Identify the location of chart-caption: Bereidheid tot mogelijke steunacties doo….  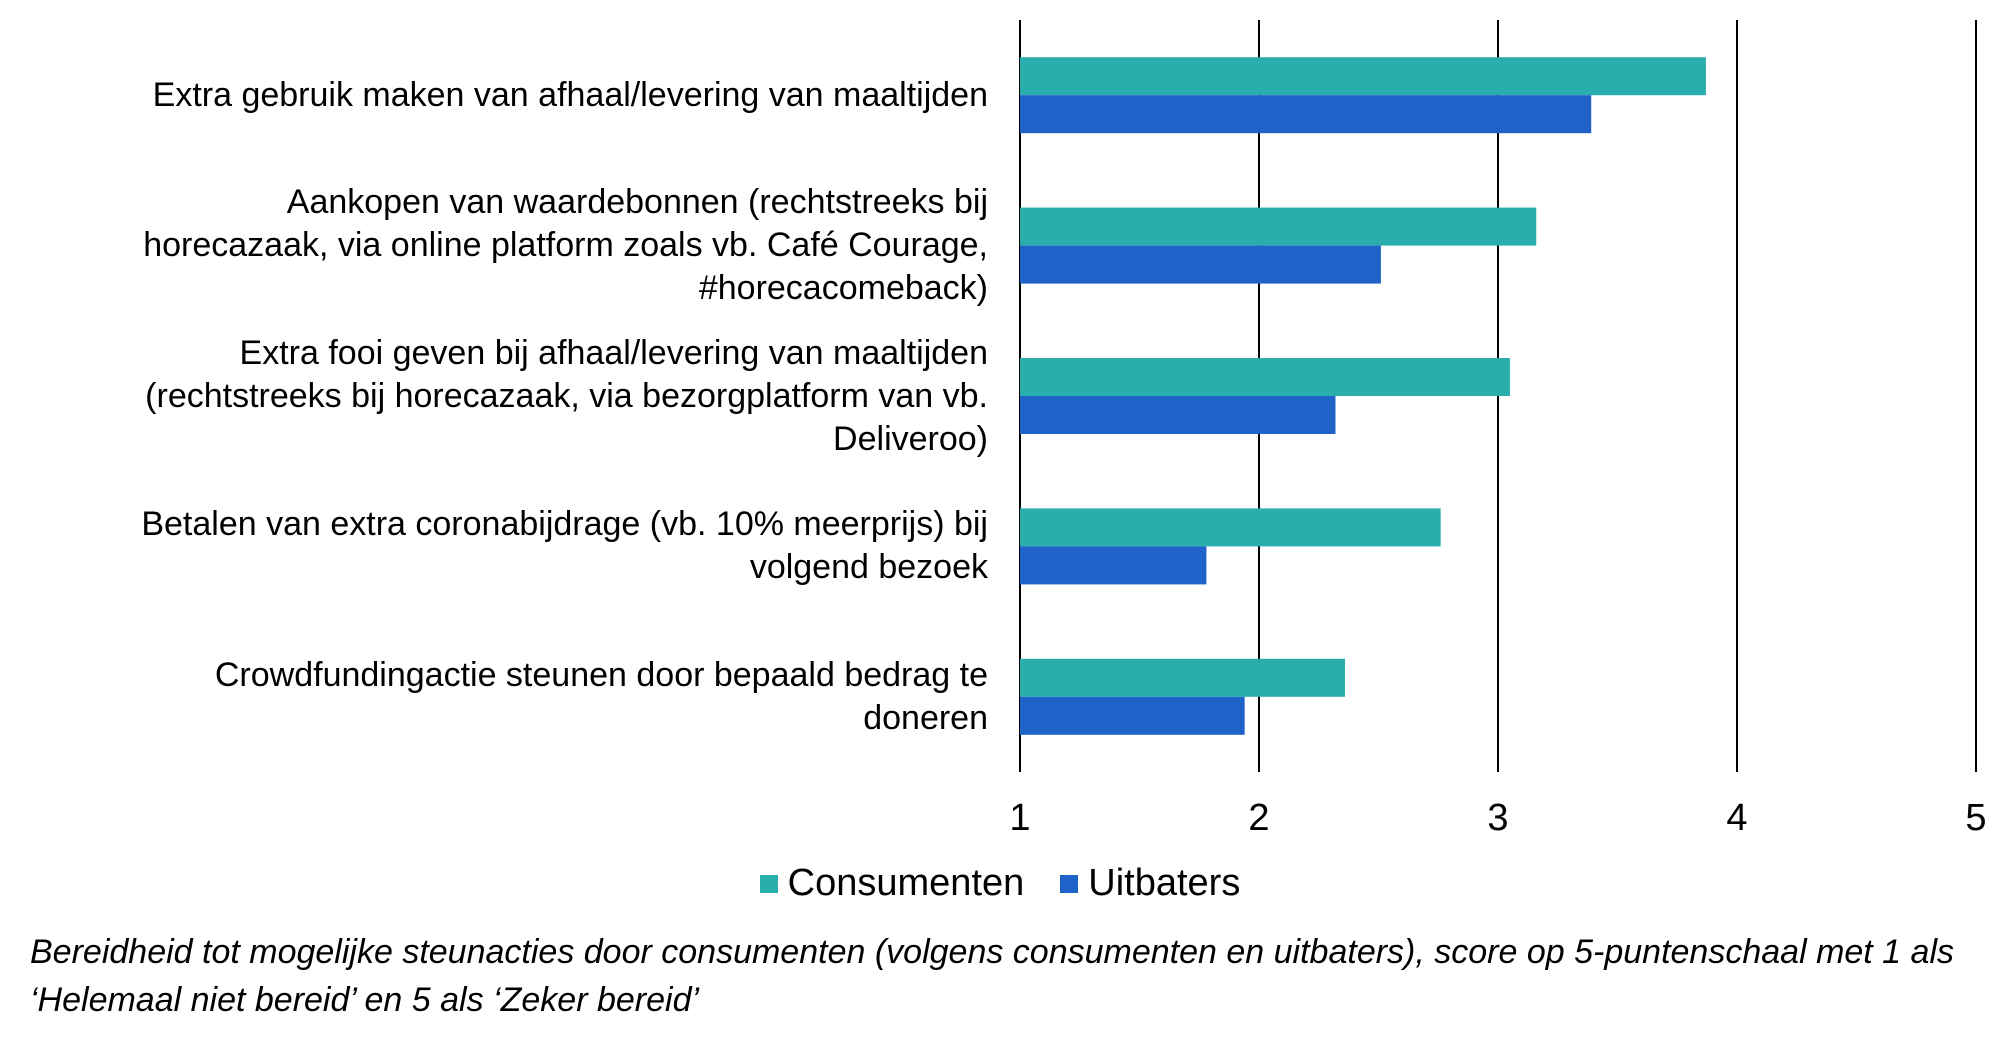
(992, 976).